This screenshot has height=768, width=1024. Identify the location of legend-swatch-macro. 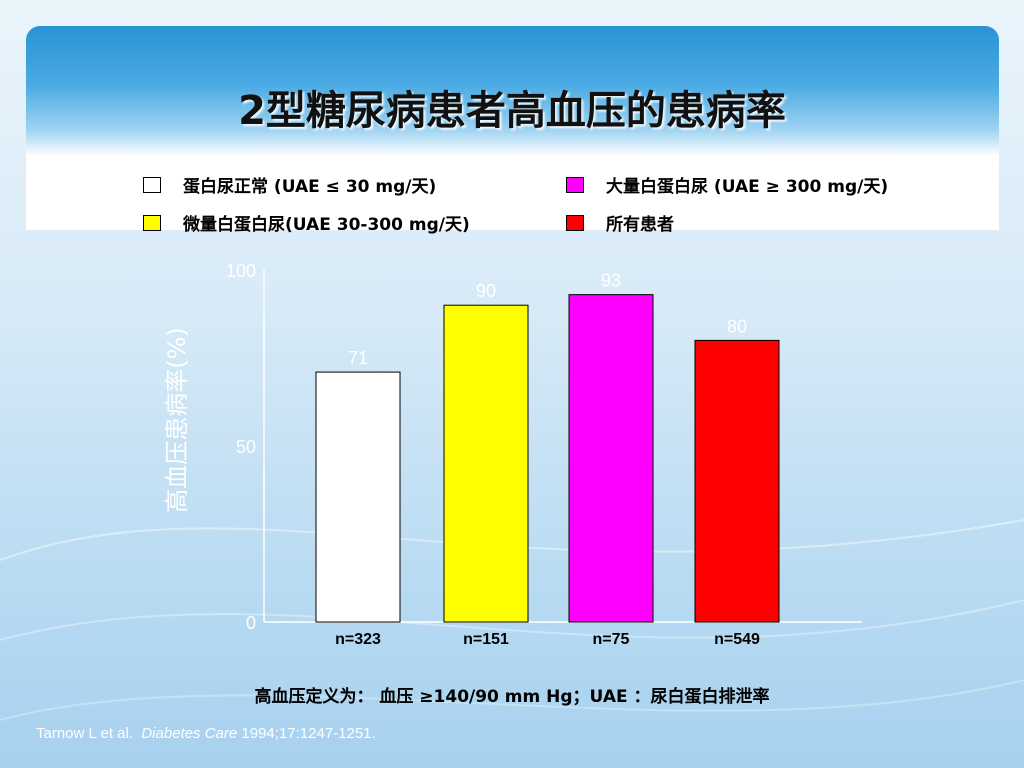
(575, 184).